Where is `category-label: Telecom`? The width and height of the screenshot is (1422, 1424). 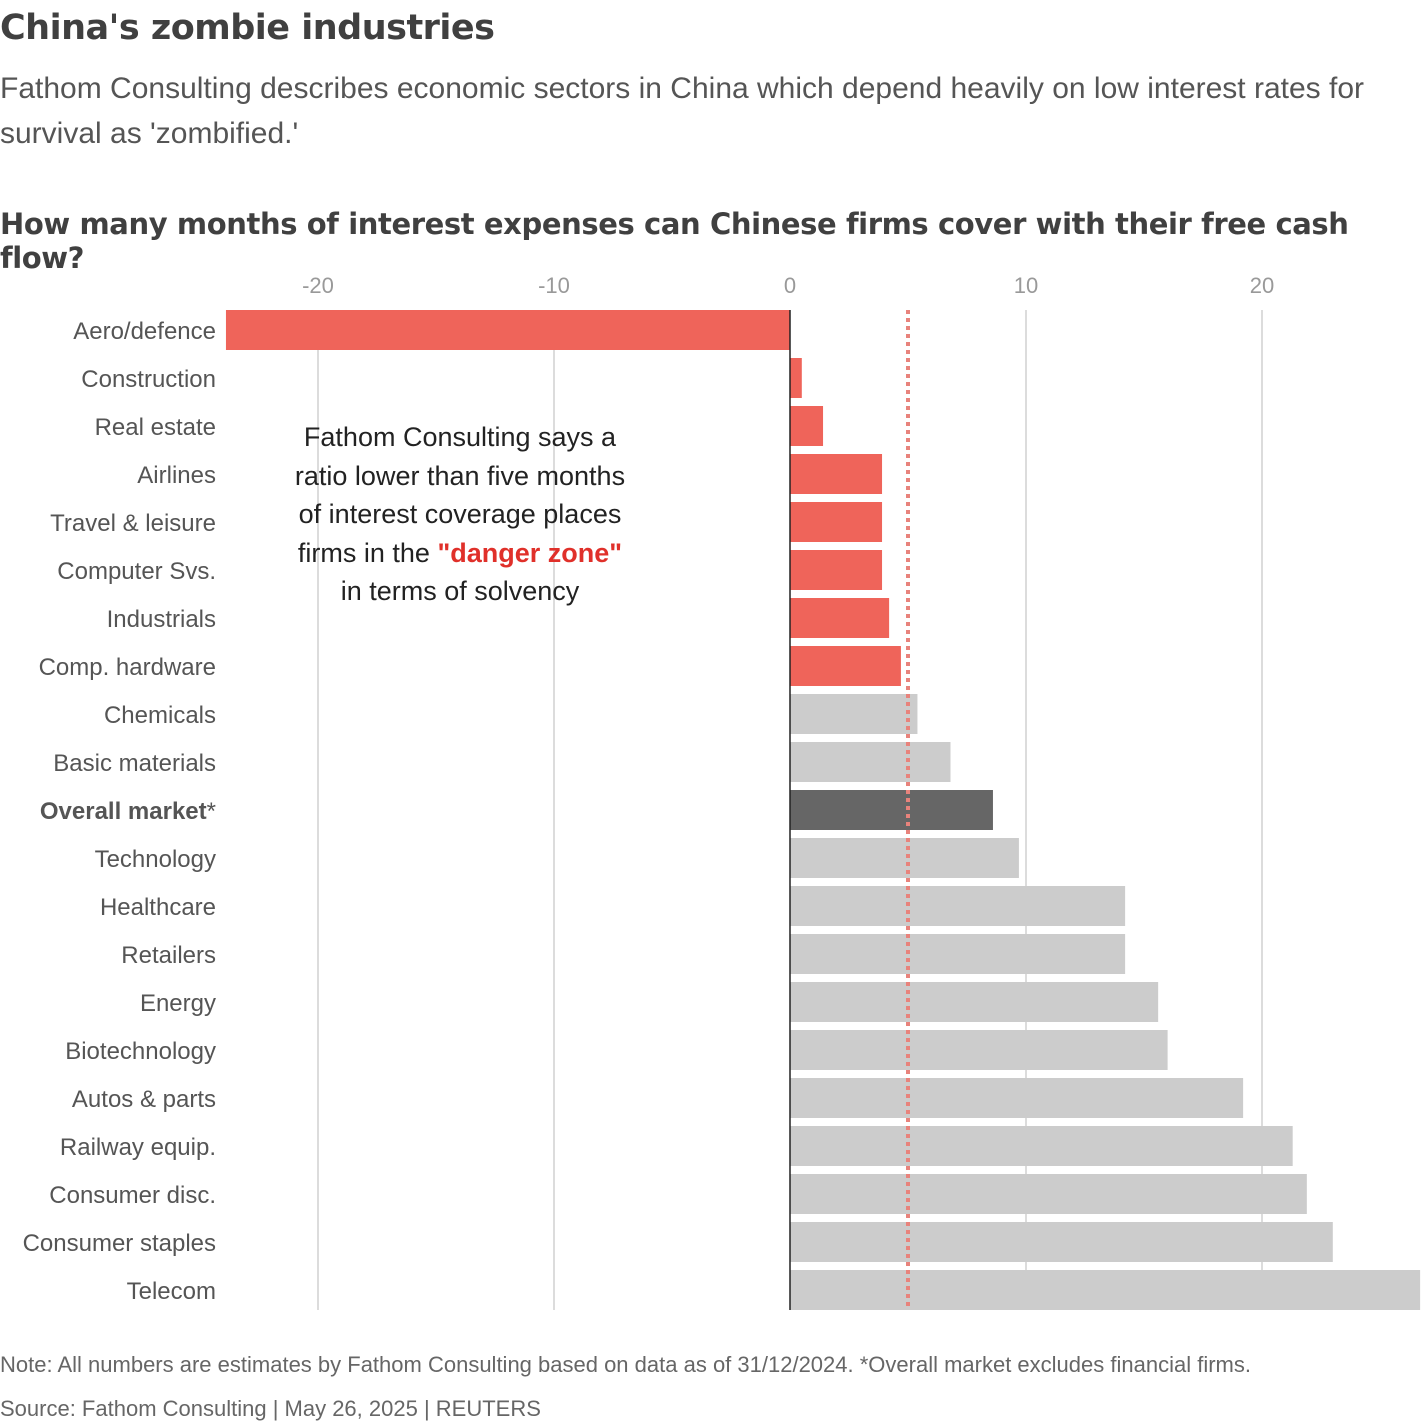
category-label: Telecom is located at coordinates (171, 1291).